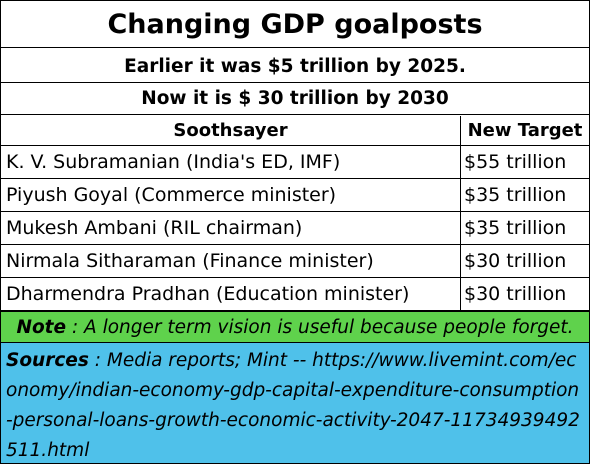  What do you see at coordinates (231, 261) in the screenshot?
I see `soothsayer-cell: Nirmala Sitharaman (Finance minister)` at bounding box center [231, 261].